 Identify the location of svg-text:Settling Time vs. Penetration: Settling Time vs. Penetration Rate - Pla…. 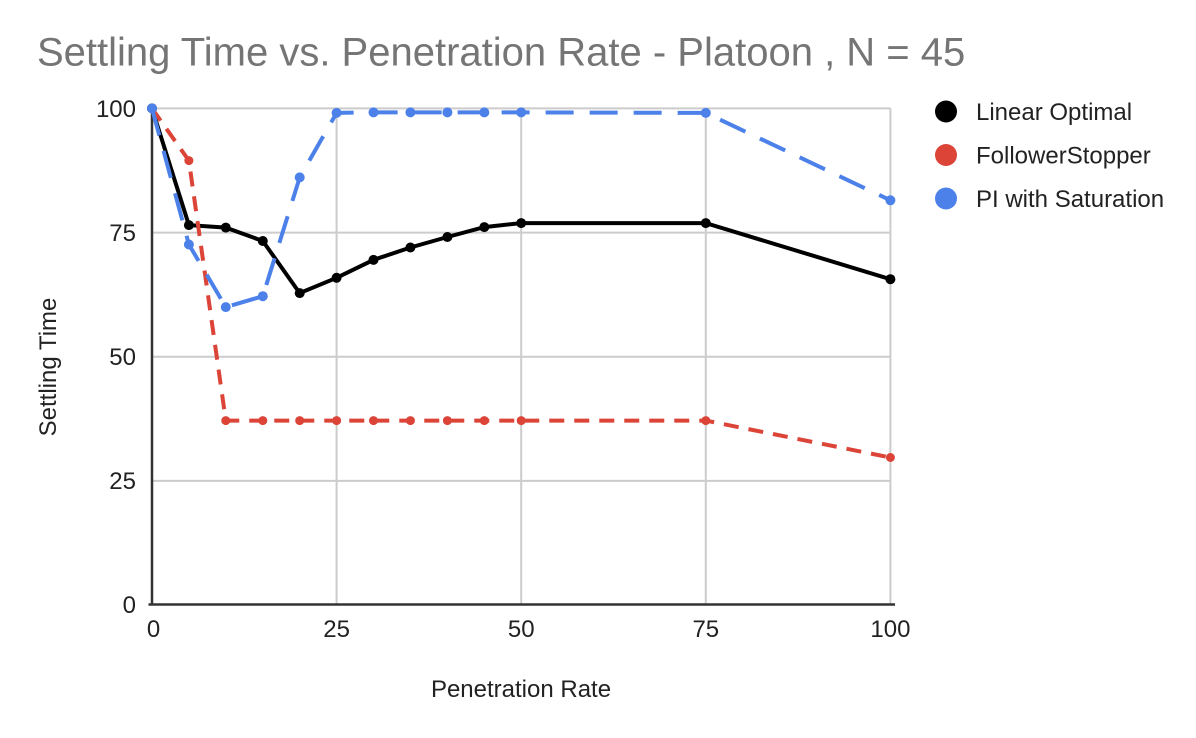
(501, 53).